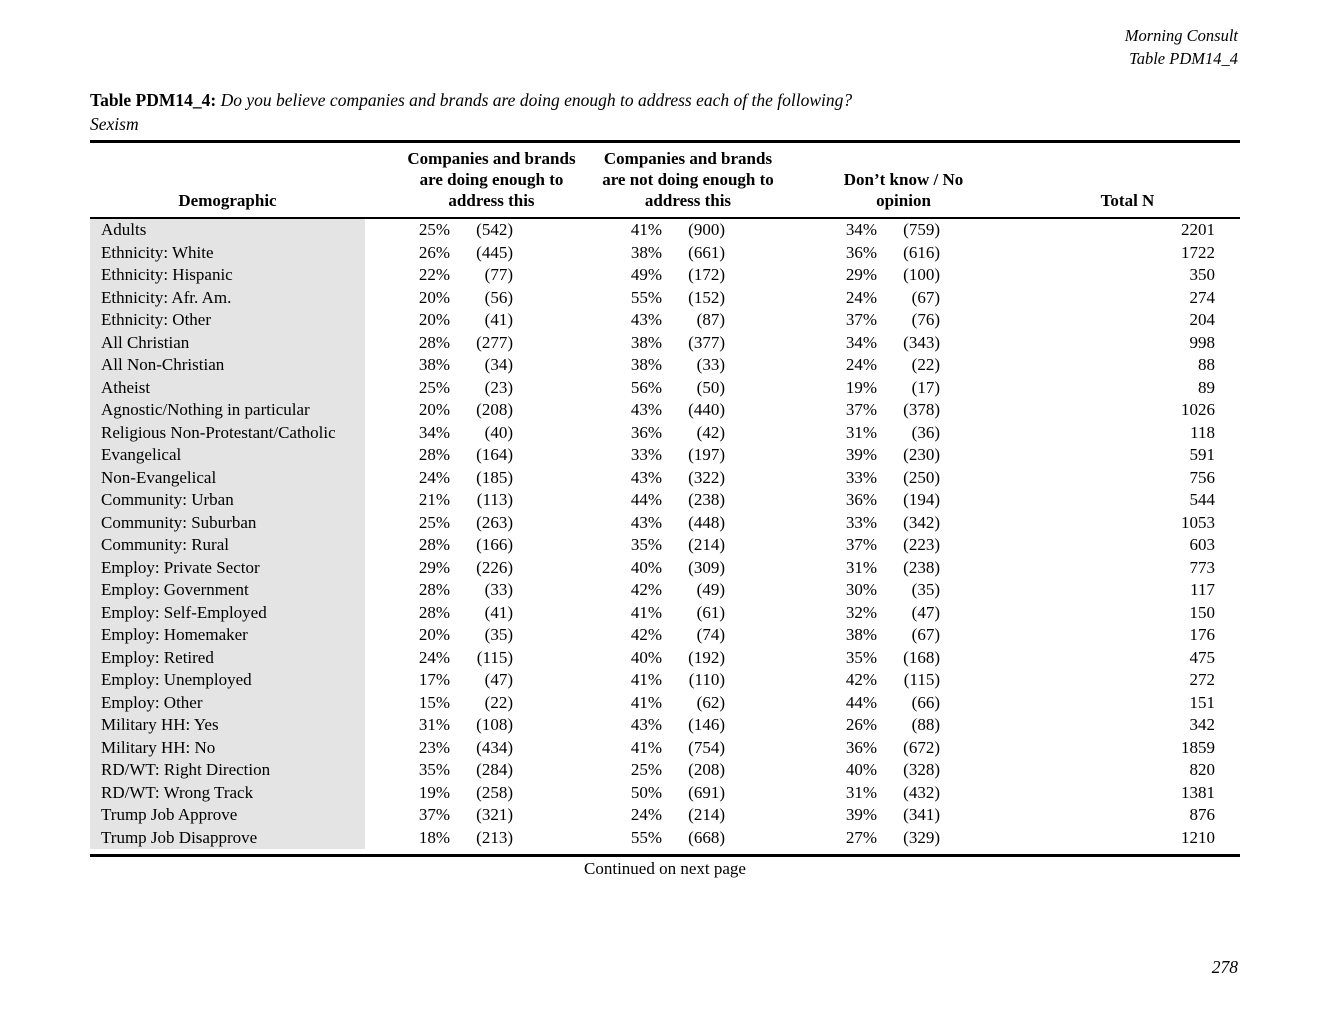  What do you see at coordinates (706, 274) in the screenshot?
I see `col2-n-cell: (172)` at bounding box center [706, 274].